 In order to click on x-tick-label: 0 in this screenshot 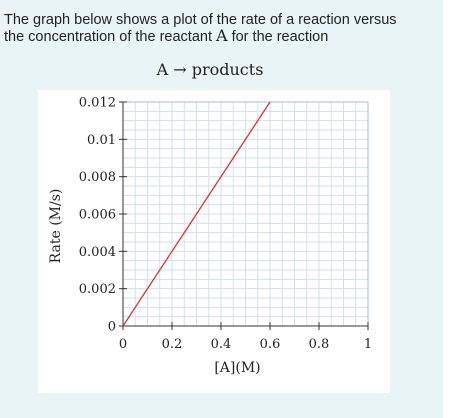, I will do `click(123, 344)`.